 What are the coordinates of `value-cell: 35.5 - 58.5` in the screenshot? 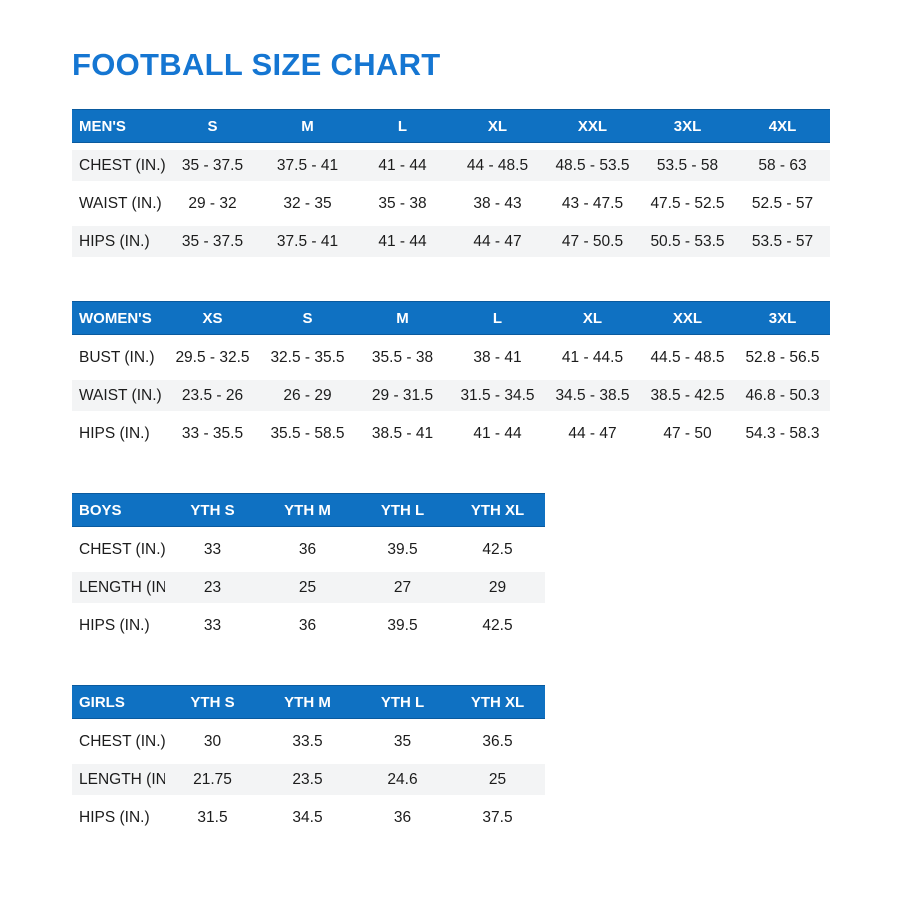 It's located at (307, 433).